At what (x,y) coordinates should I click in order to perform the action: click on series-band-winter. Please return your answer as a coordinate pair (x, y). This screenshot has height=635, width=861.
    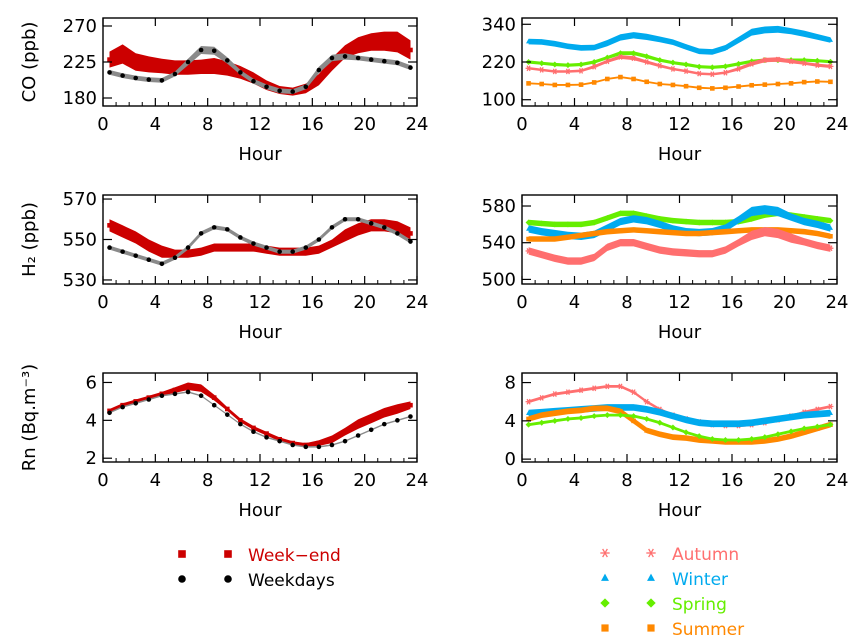
    Looking at the image, I should click on (679, 40).